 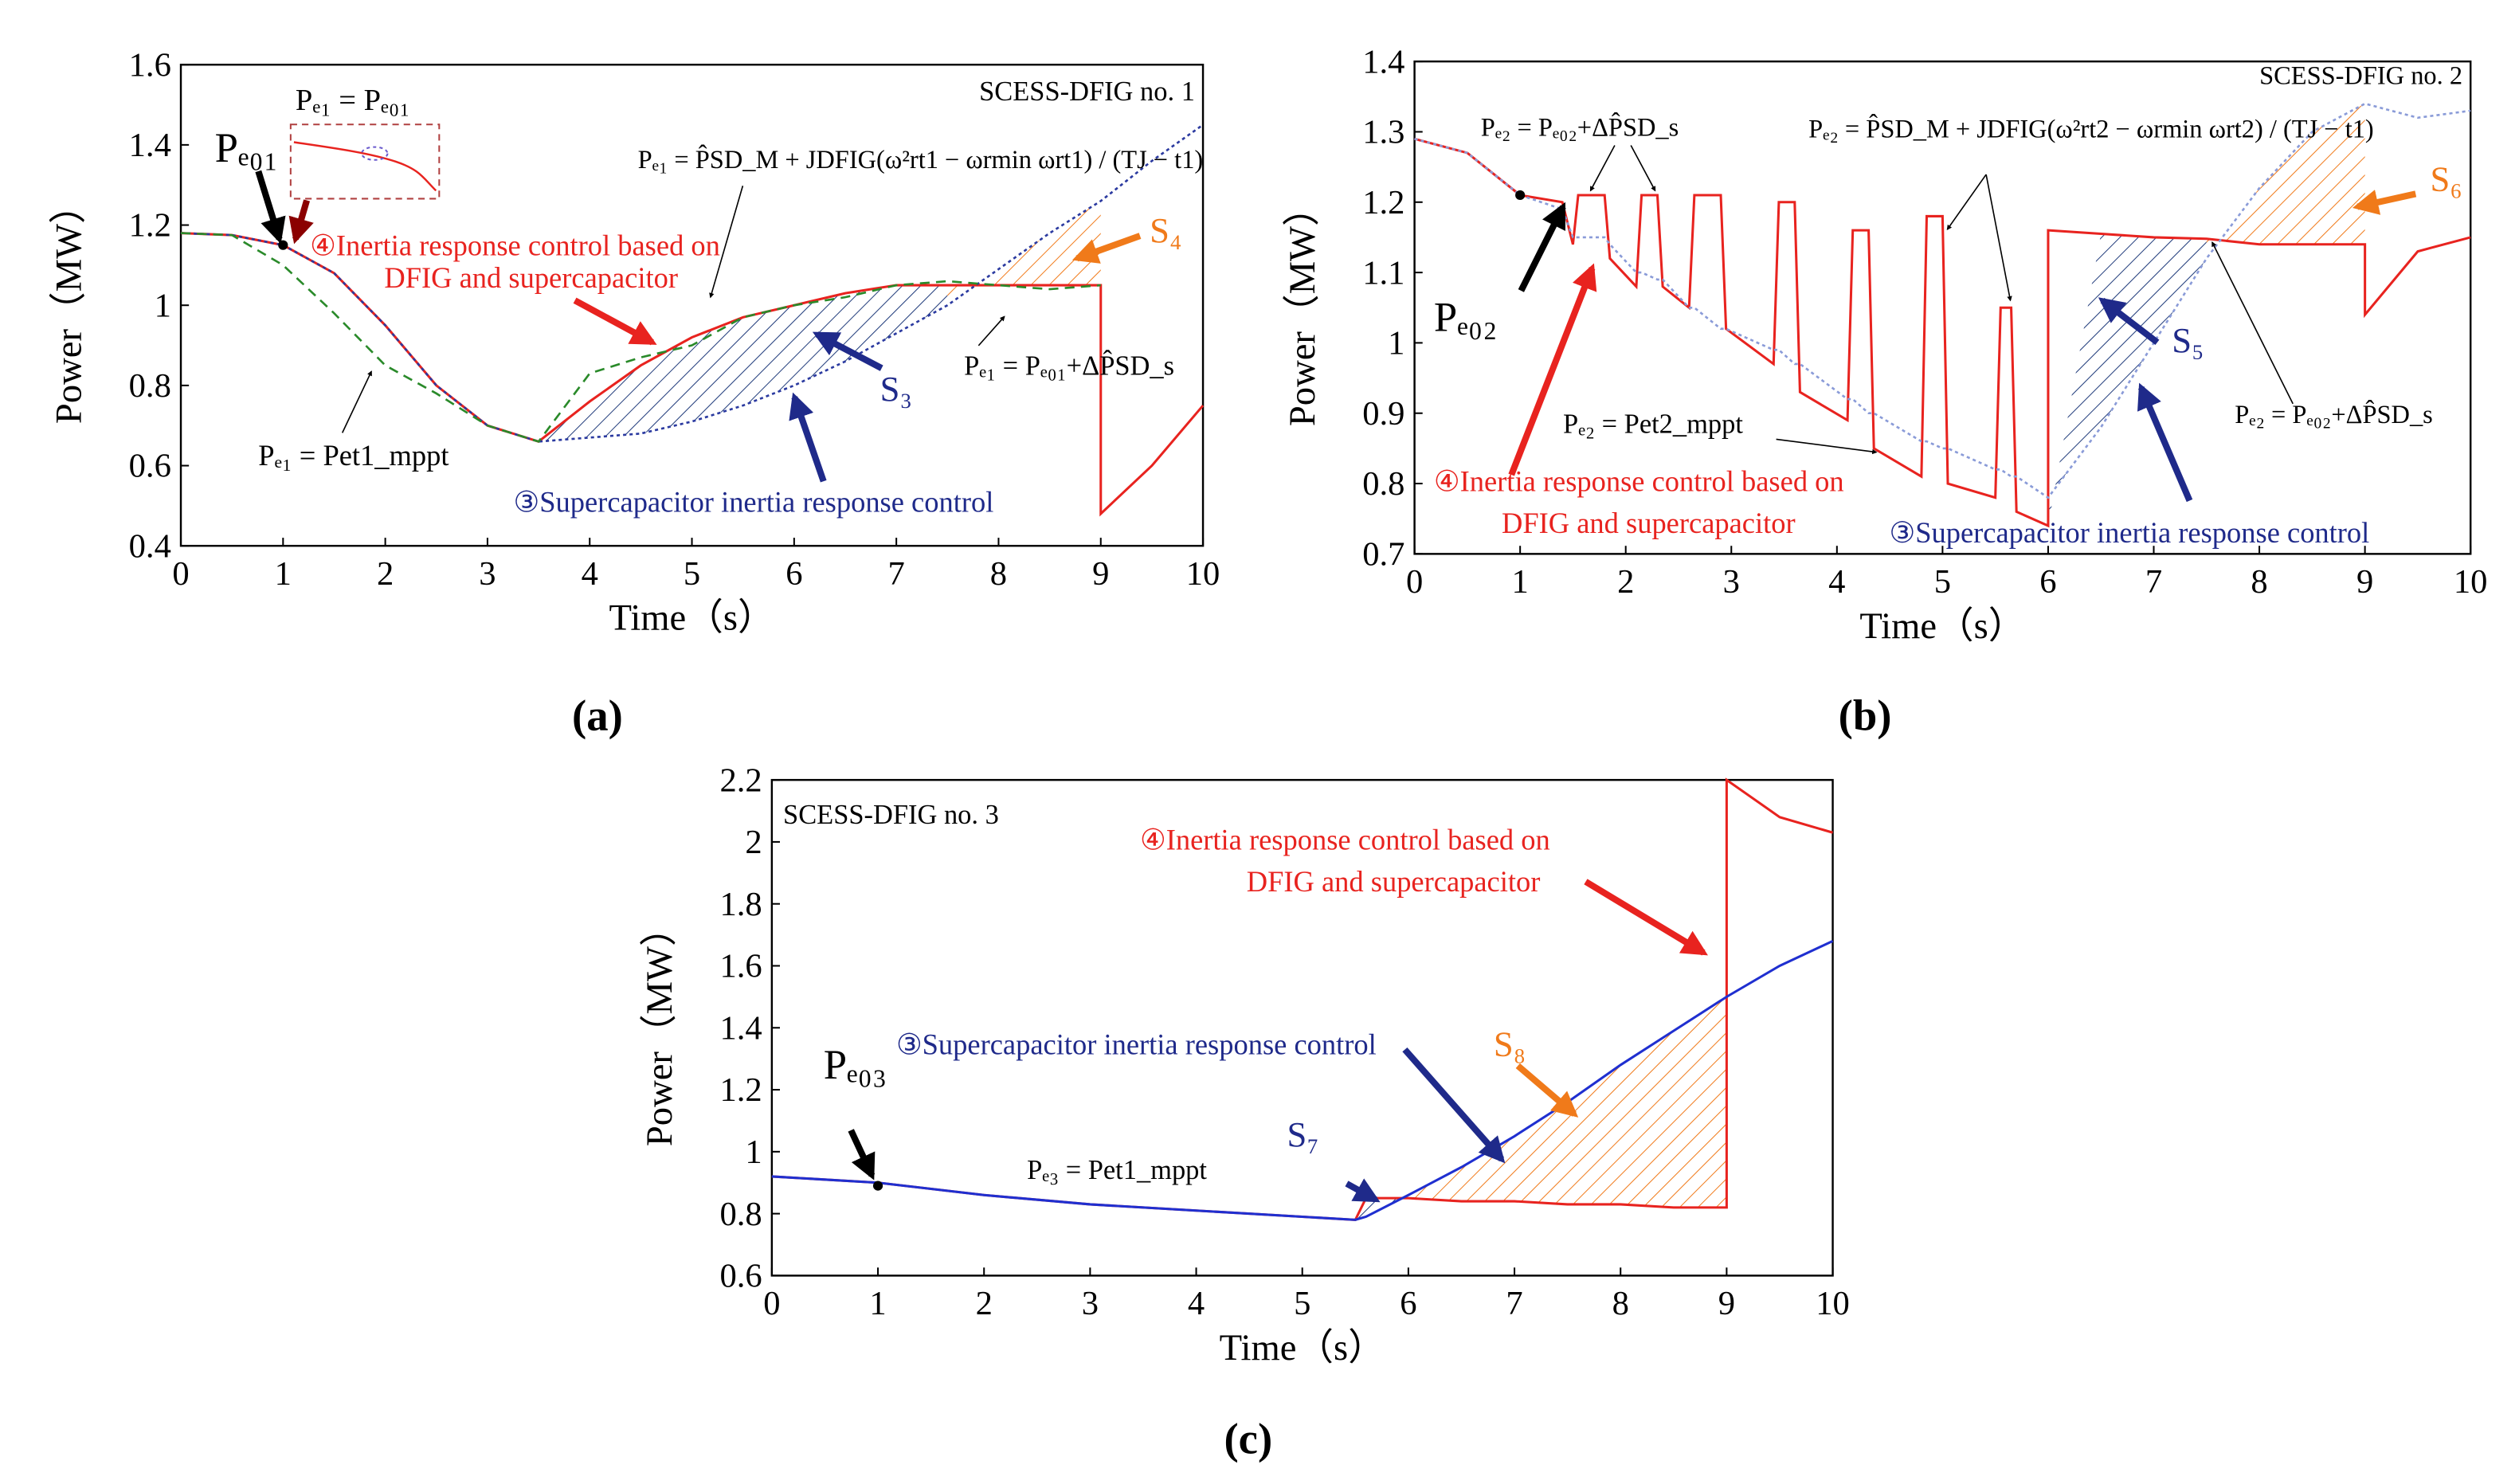 I want to click on annotation: S₅, so click(x=2188, y=340).